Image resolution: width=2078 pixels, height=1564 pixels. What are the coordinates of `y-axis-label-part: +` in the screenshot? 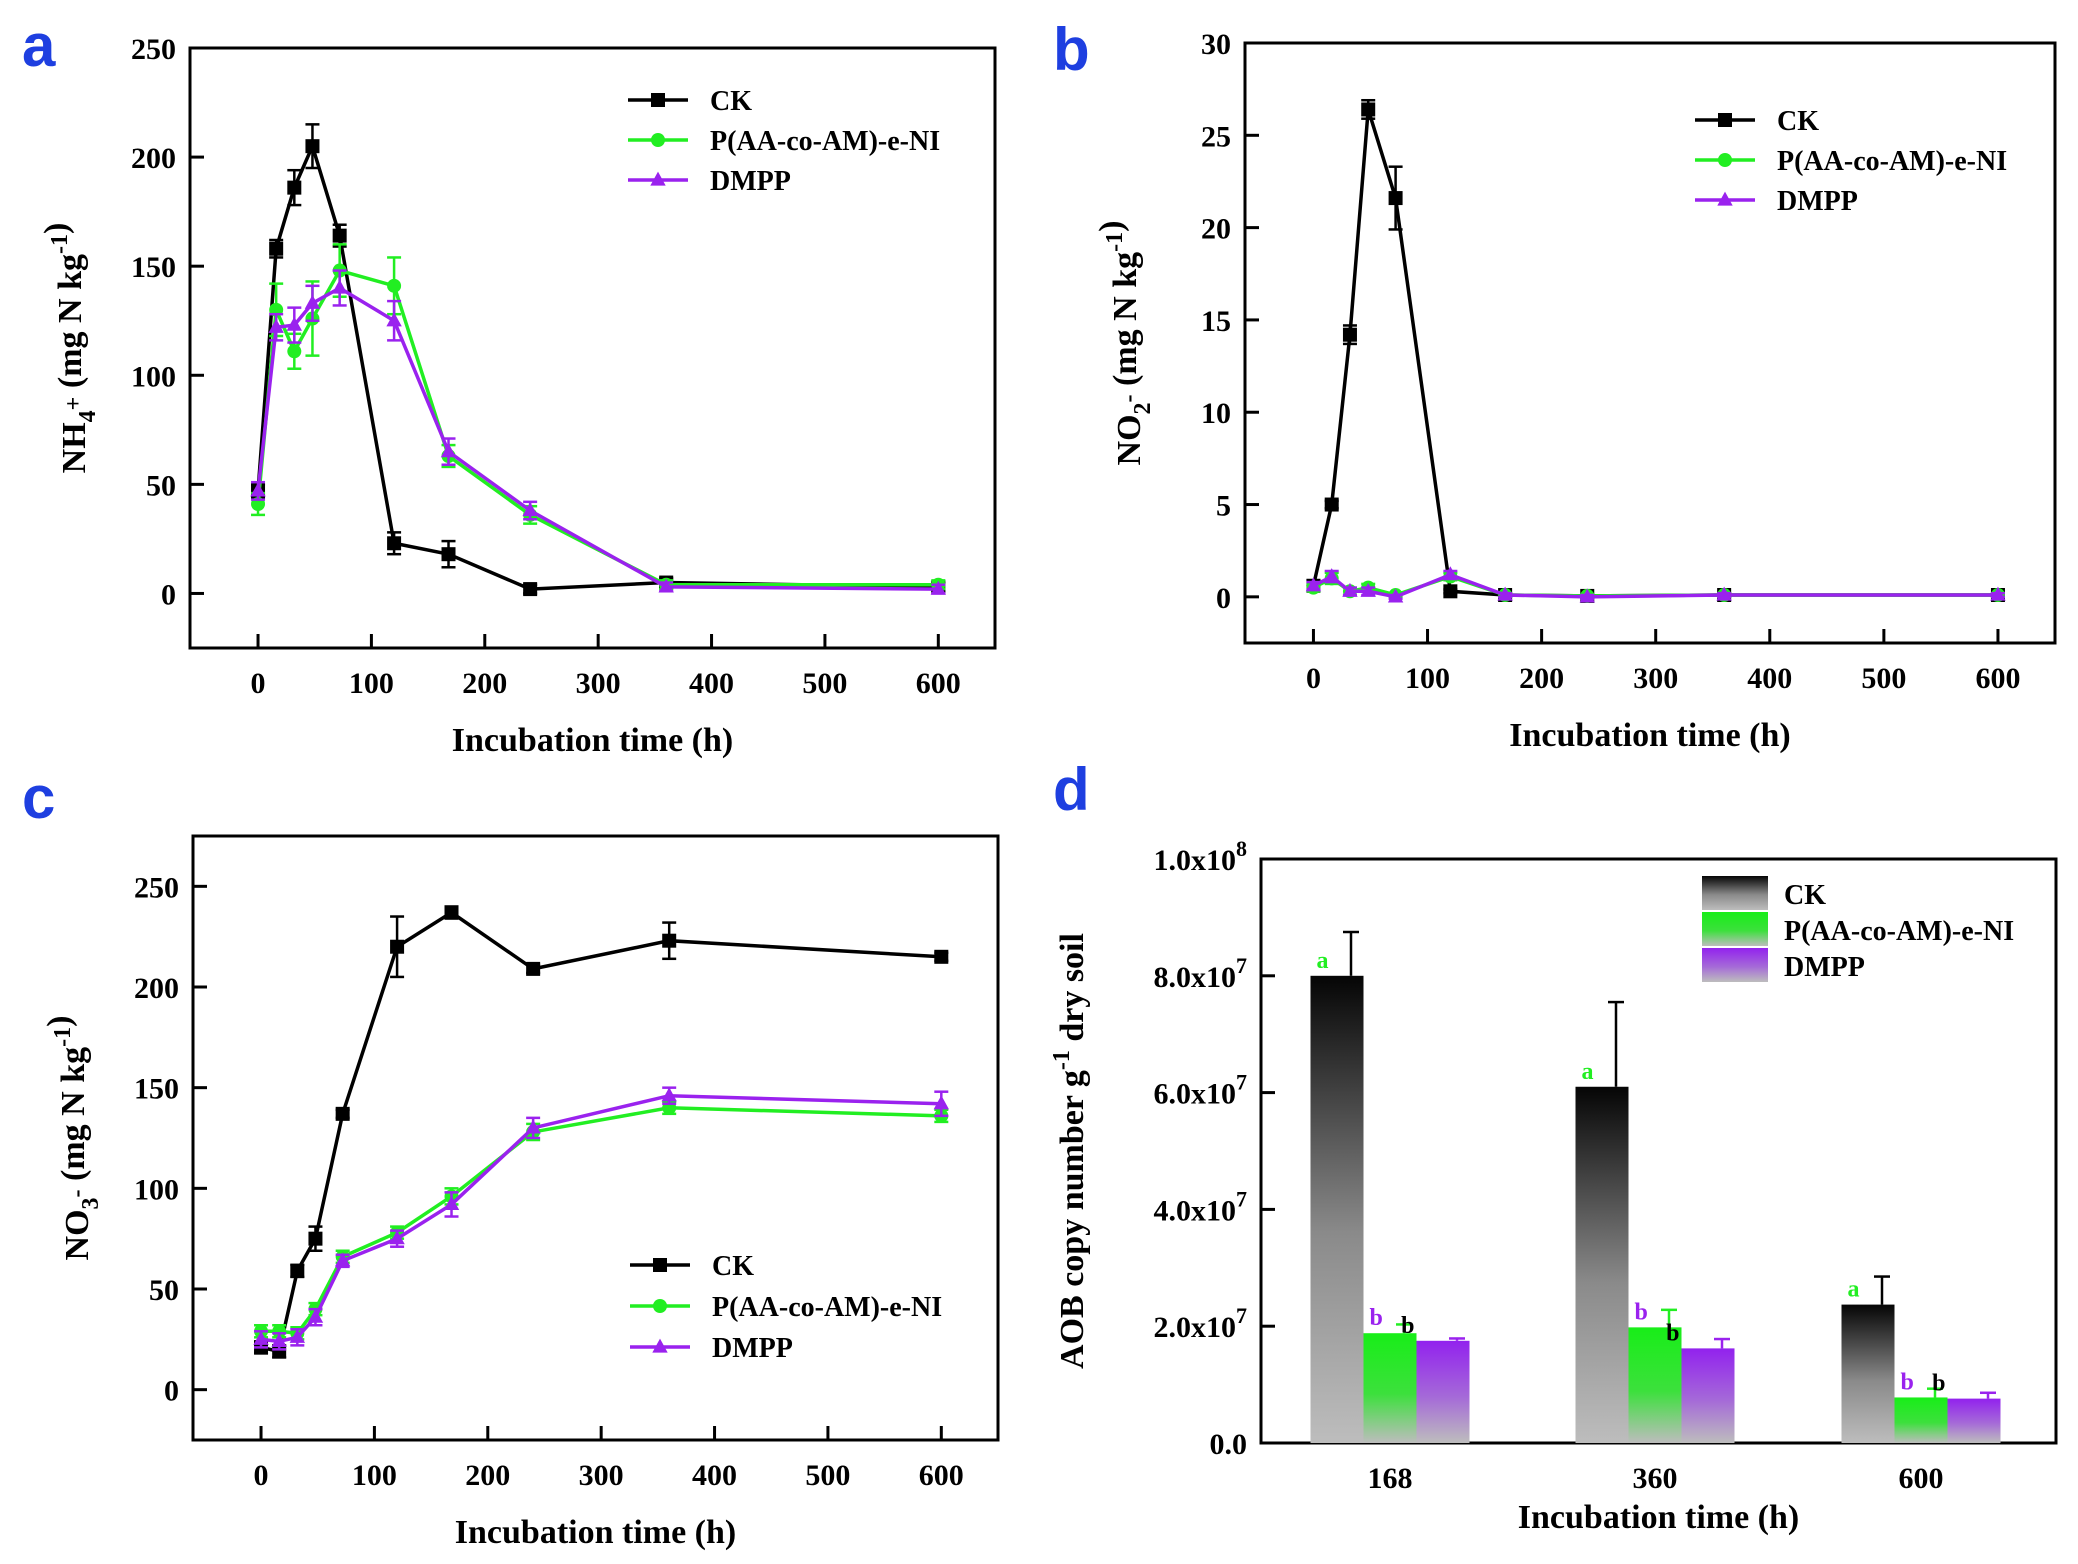 It's located at (74, 404).